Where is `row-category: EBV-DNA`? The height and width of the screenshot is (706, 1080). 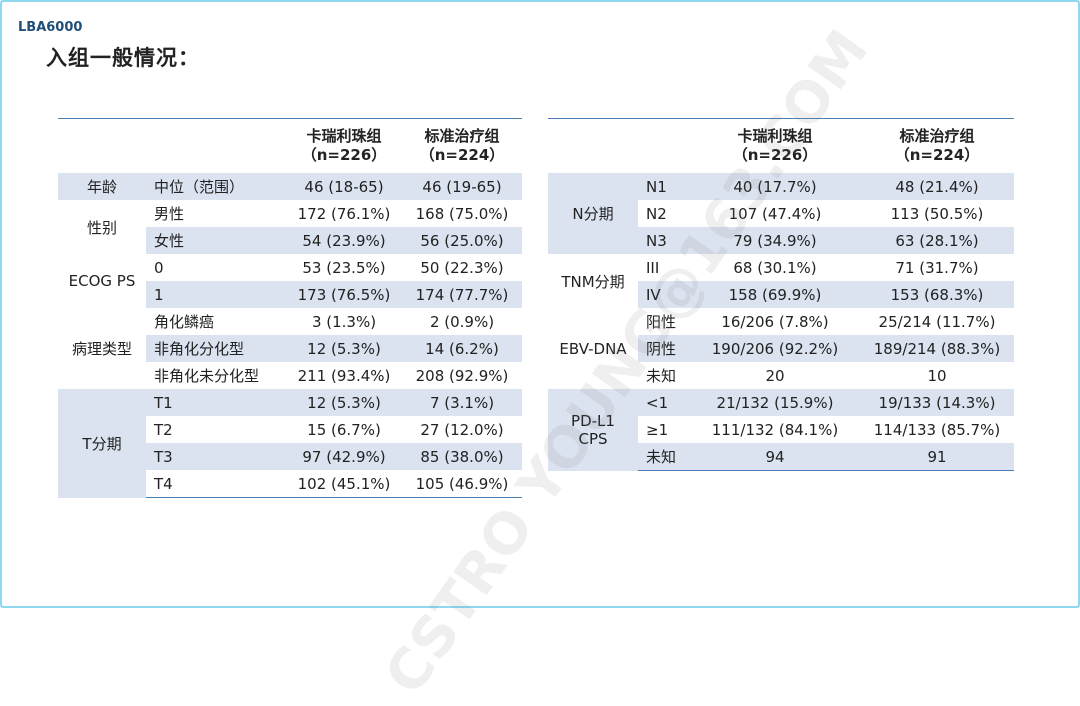
row-category: EBV-DNA is located at coordinates (593, 348).